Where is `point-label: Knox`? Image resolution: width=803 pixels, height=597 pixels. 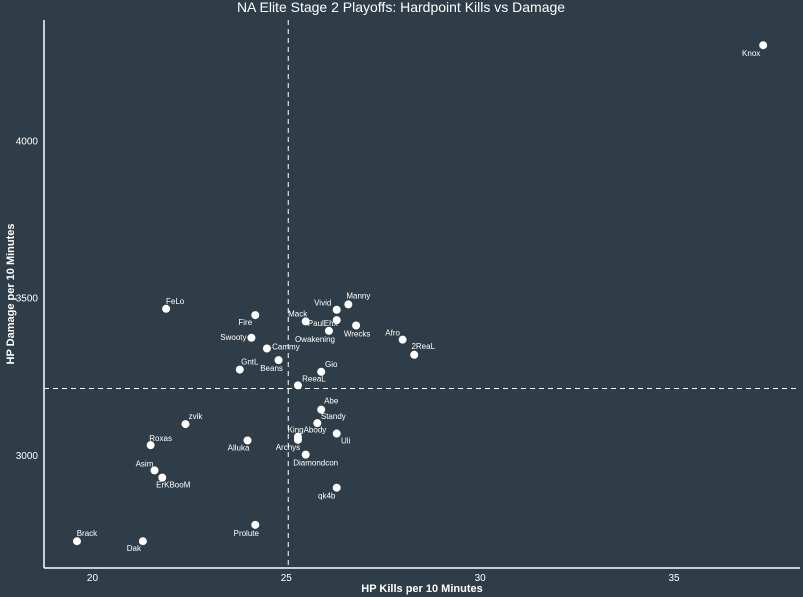 point-label: Knox is located at coordinates (751, 53).